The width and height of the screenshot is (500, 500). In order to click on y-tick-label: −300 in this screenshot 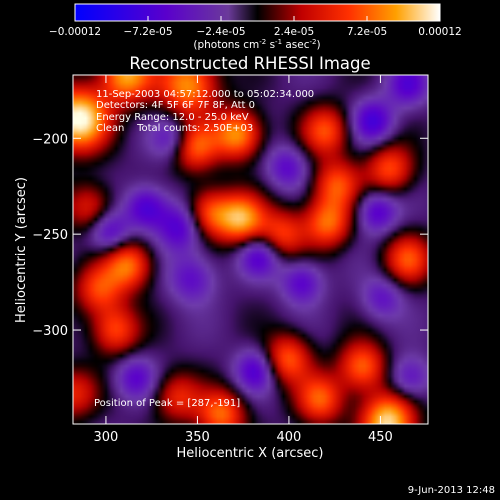, I will do `click(50, 331)`.